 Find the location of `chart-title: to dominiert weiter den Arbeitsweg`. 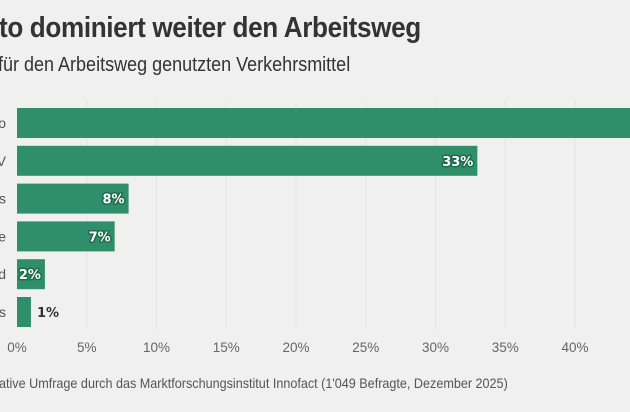

chart-title: to dominiert weiter den Arbeitsweg is located at coordinates (210, 28).